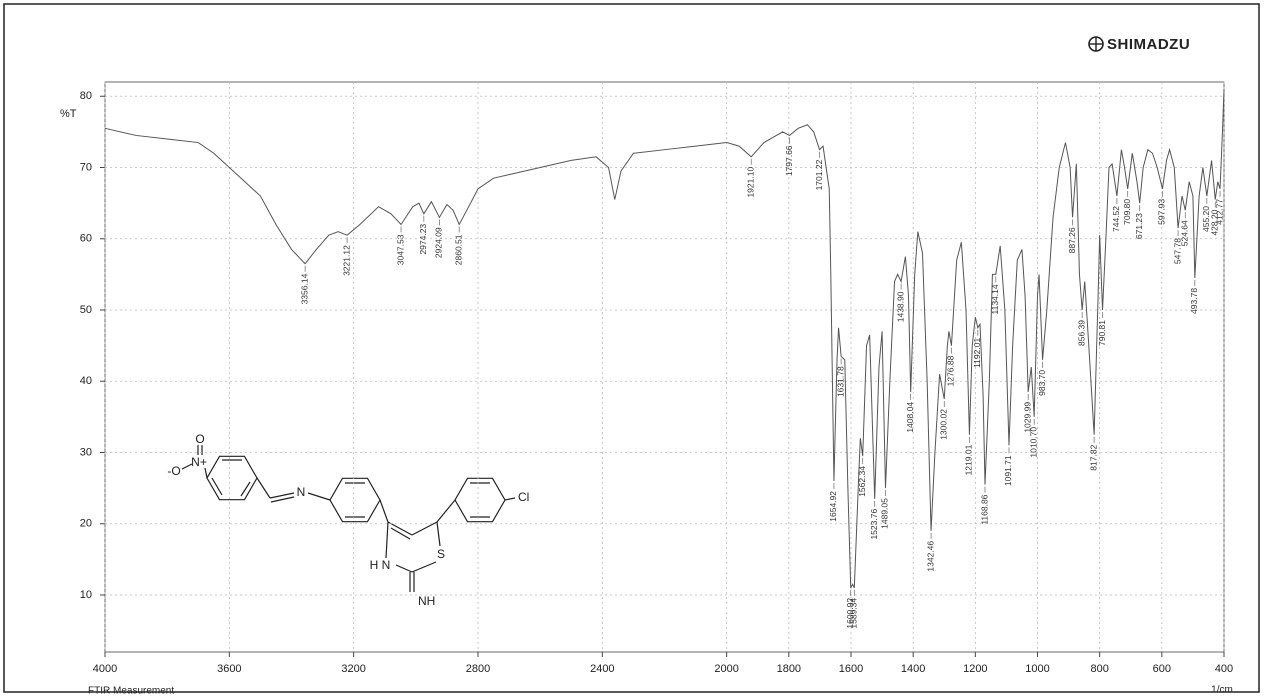 The width and height of the screenshot is (1264, 697). I want to click on peak-label: 671.23, so click(1139, 226).